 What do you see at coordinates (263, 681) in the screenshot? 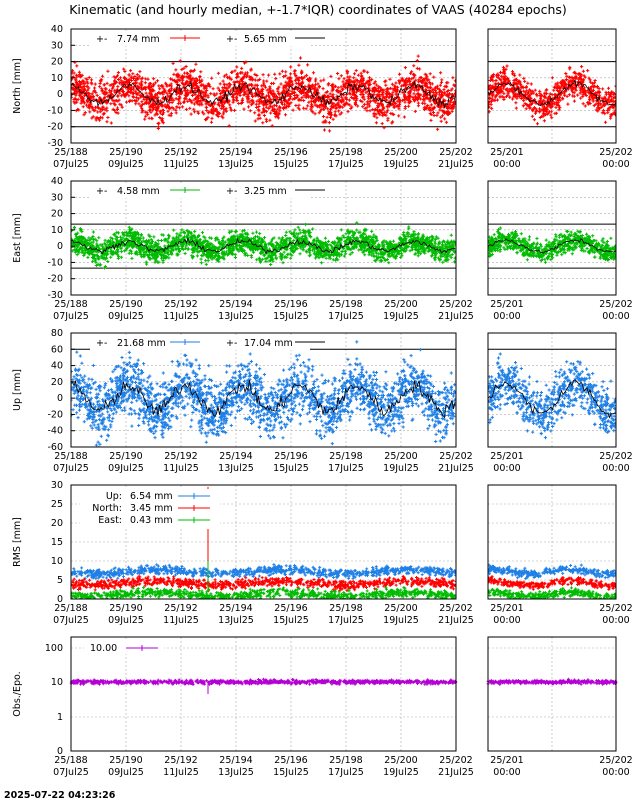
I see `obs-points` at bounding box center [263, 681].